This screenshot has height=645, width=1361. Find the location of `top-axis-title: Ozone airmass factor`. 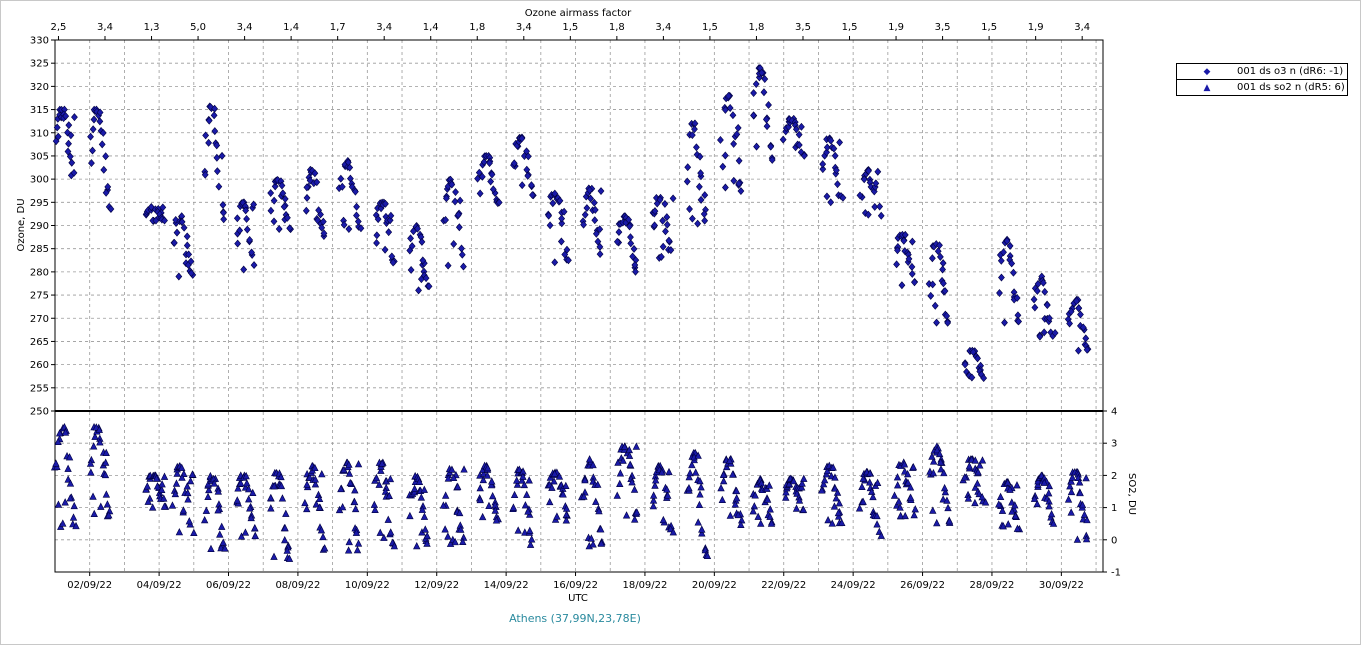

top-axis-title: Ozone airmass factor is located at coordinates (578, 13).